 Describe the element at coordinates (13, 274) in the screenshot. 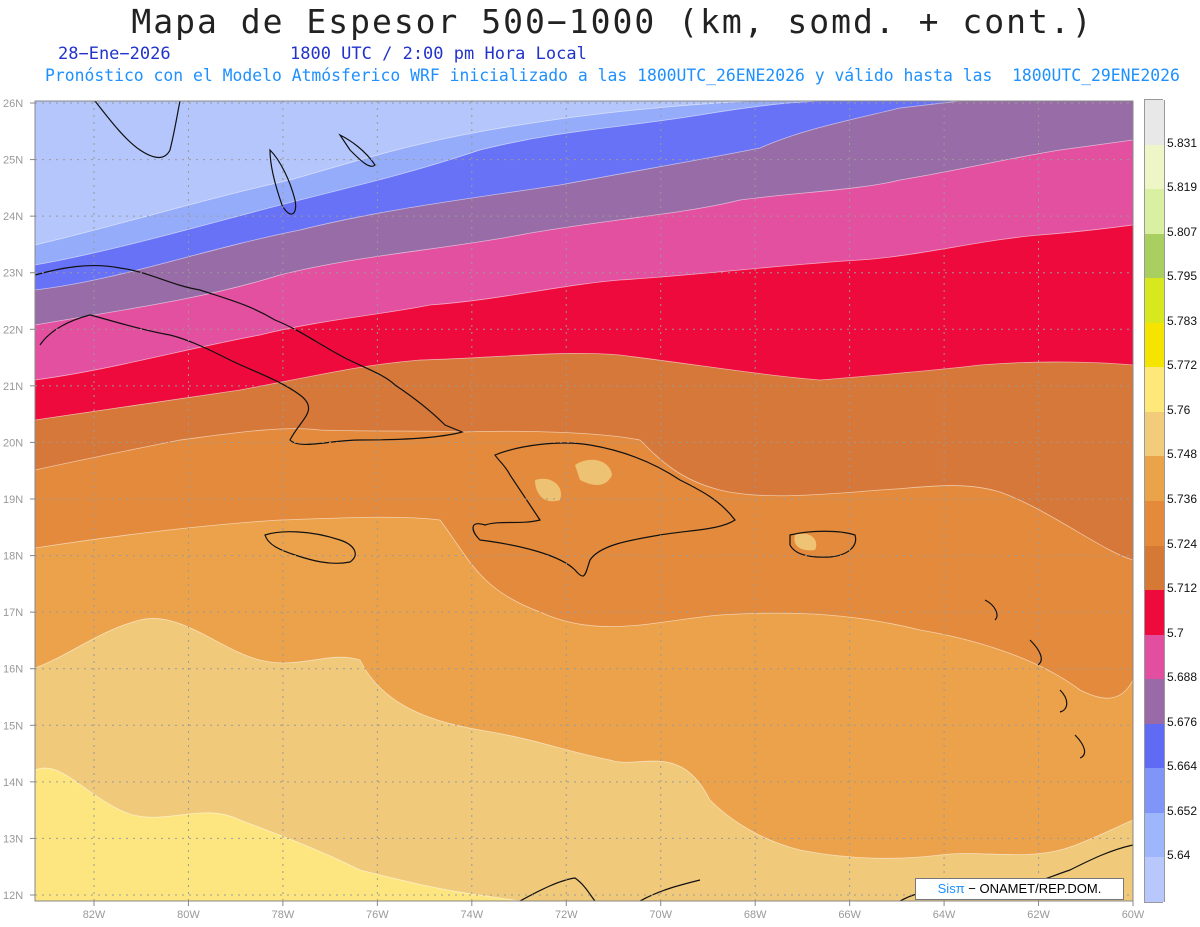

I see `lat-label: 23N` at that location.